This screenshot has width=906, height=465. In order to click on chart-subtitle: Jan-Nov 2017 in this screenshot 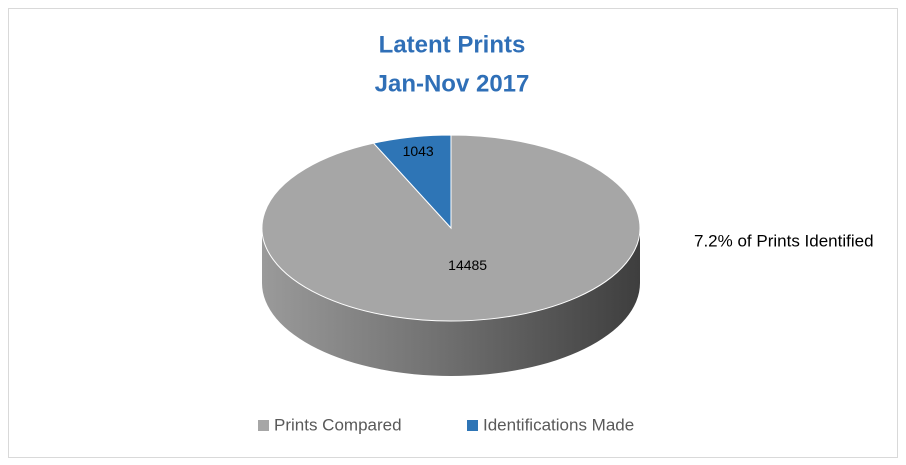, I will do `click(452, 83)`.